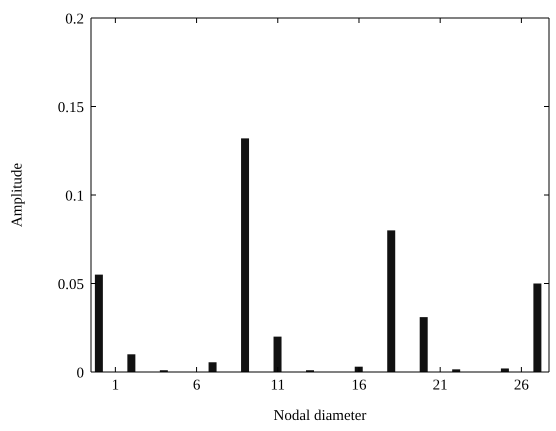 This screenshot has height=431, width=556. I want to click on y-tick-label: 0.15, so click(71, 108).